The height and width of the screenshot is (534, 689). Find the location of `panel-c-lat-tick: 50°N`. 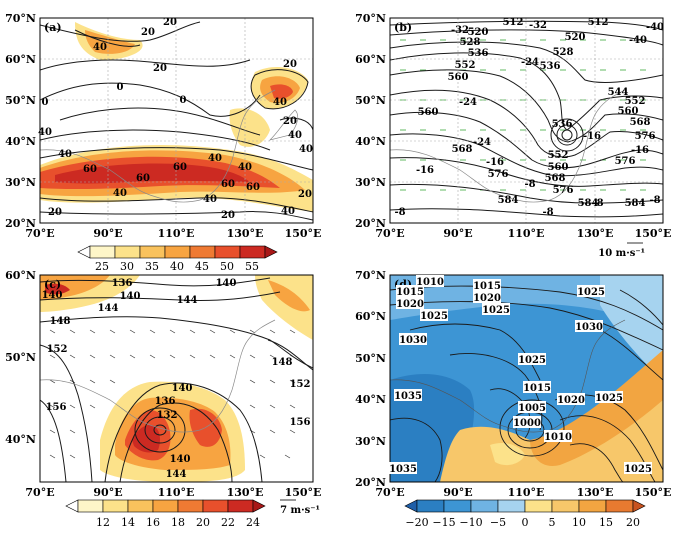

panel-c-lat-tick: 50°N is located at coordinates (20, 357).